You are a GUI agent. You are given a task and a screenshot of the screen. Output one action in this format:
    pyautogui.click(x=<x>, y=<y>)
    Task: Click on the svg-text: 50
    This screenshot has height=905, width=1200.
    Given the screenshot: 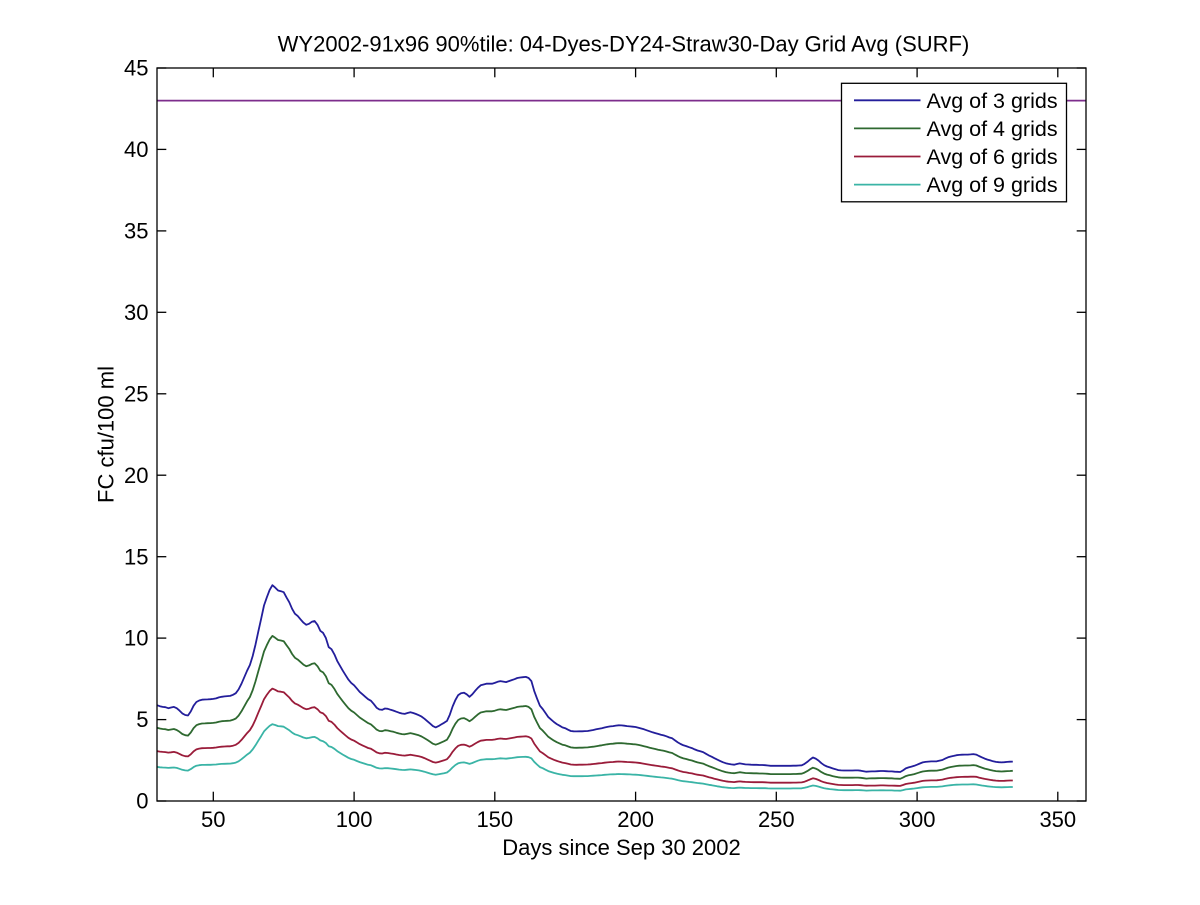 What is the action you would take?
    pyautogui.click(x=213, y=819)
    